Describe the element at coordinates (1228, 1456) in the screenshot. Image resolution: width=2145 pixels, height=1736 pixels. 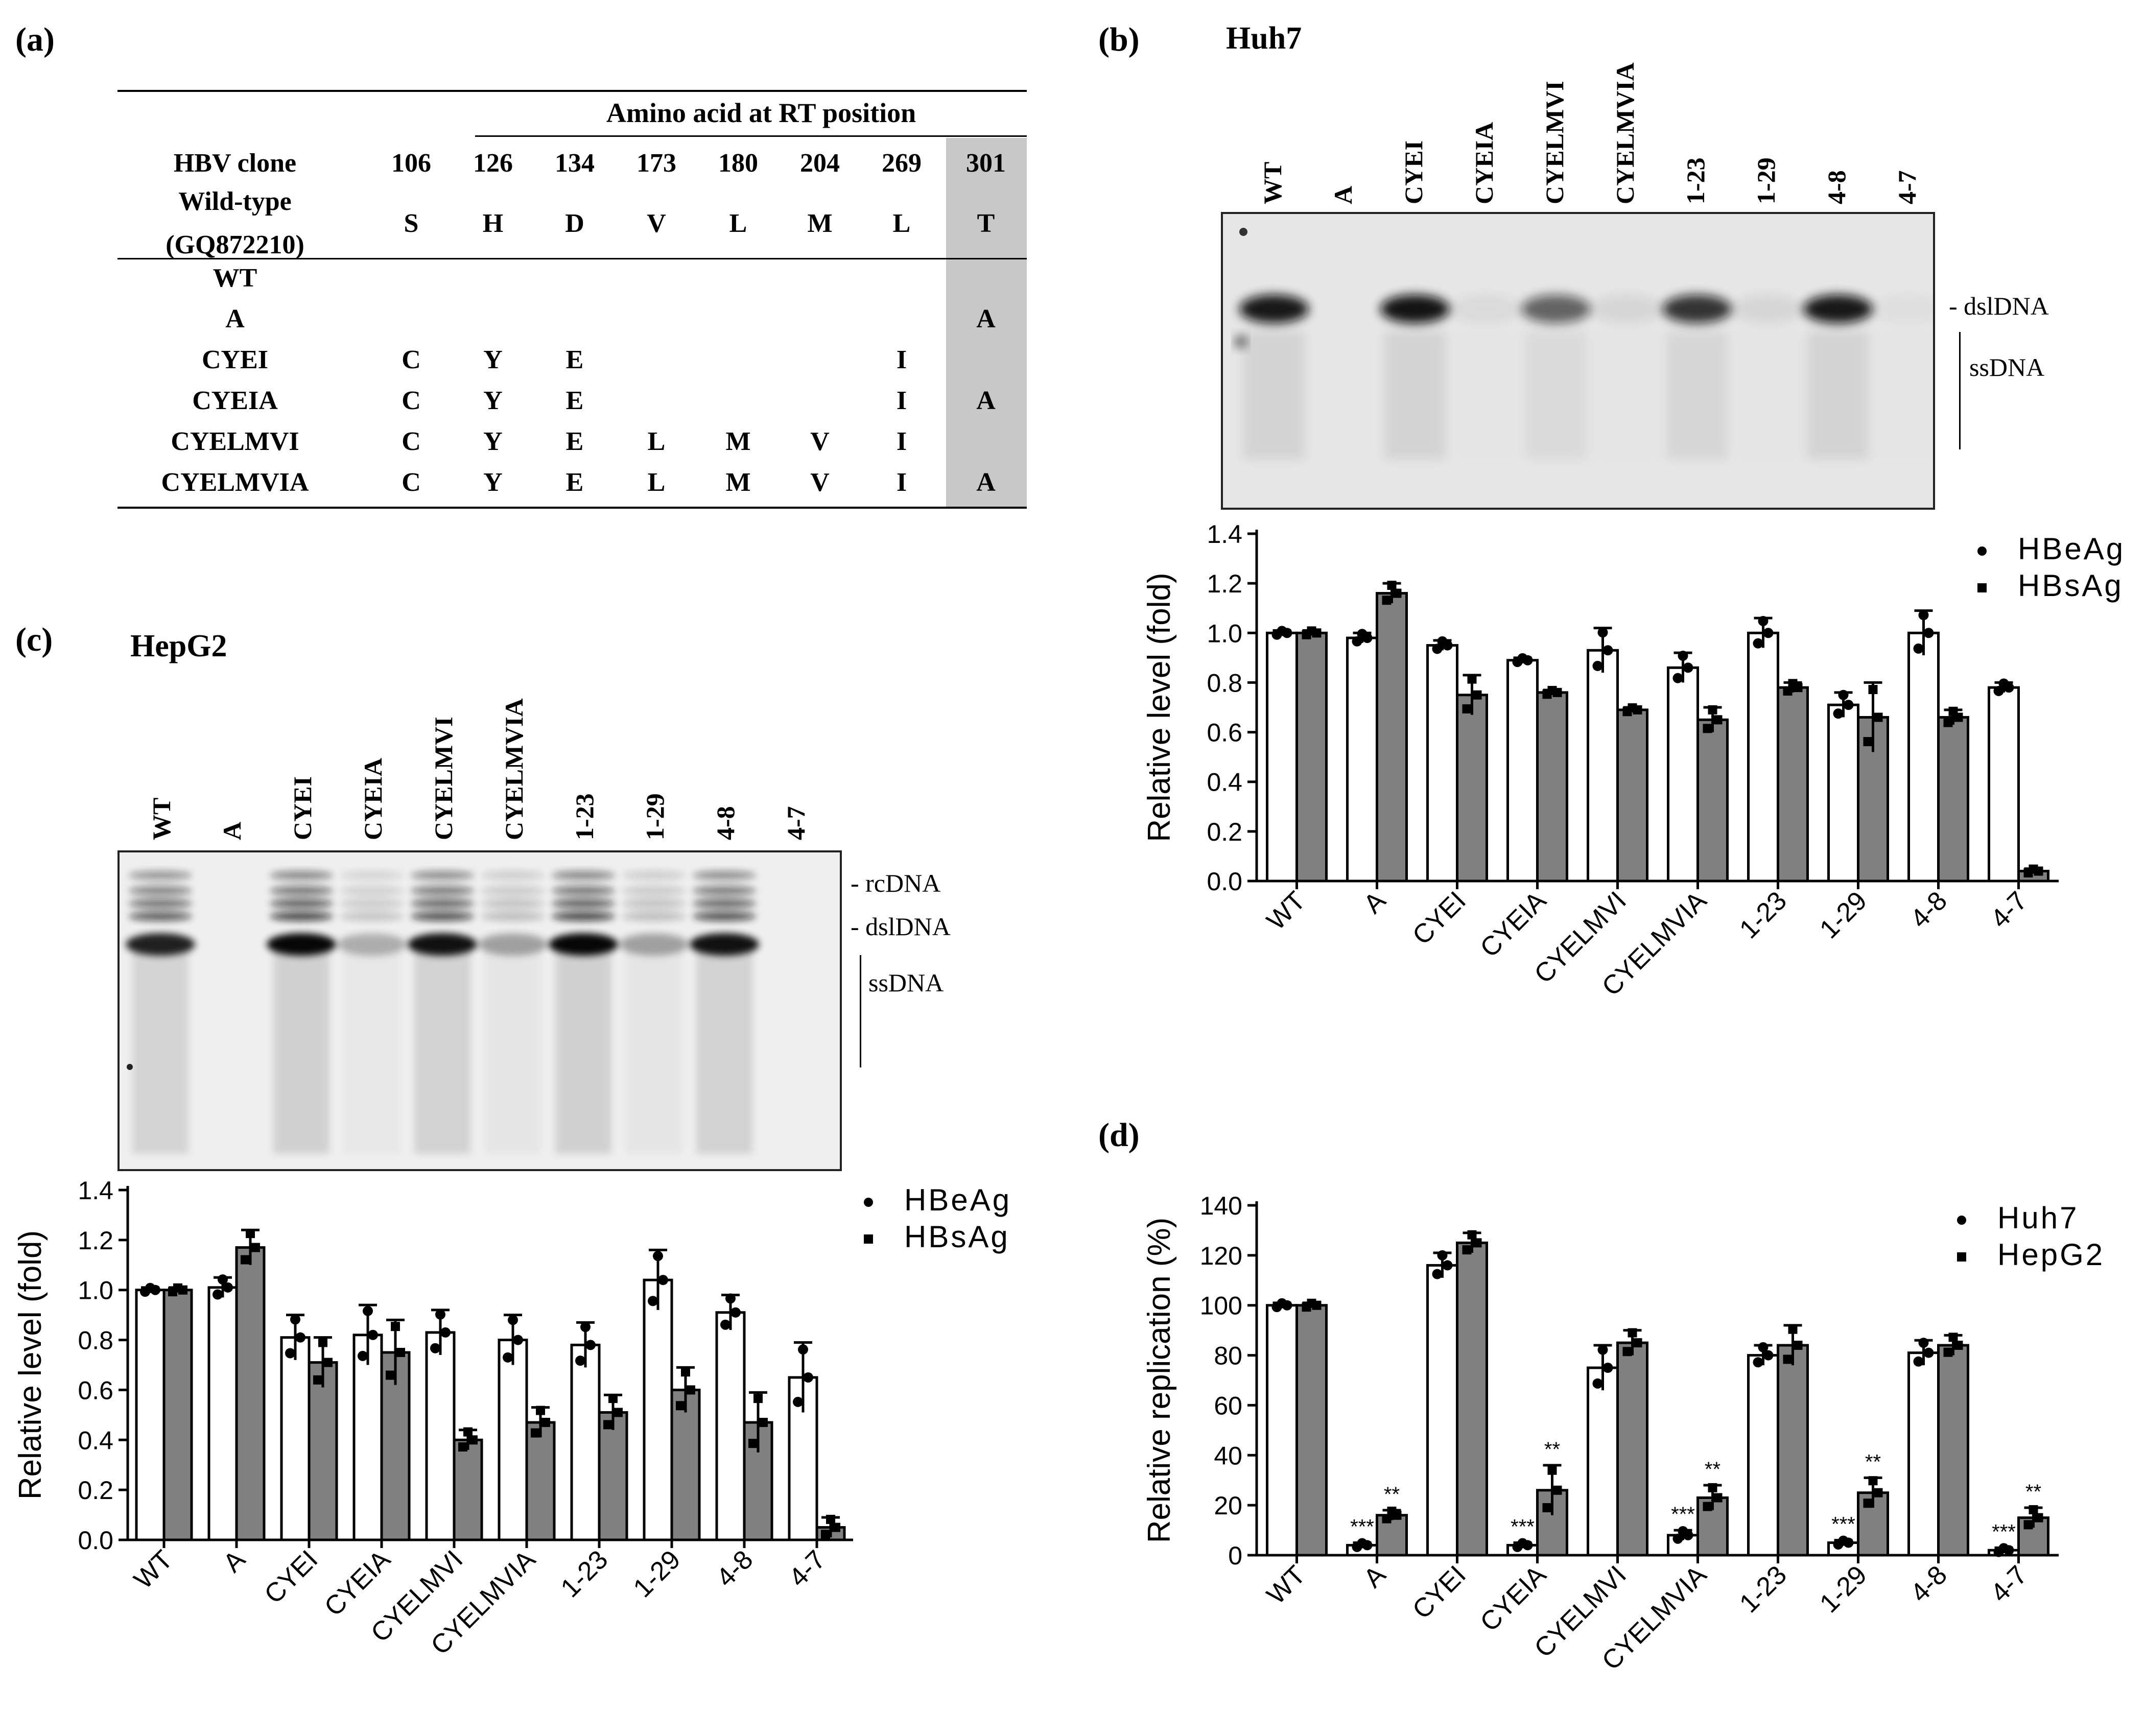
I see `y-tick-label: 40` at that location.